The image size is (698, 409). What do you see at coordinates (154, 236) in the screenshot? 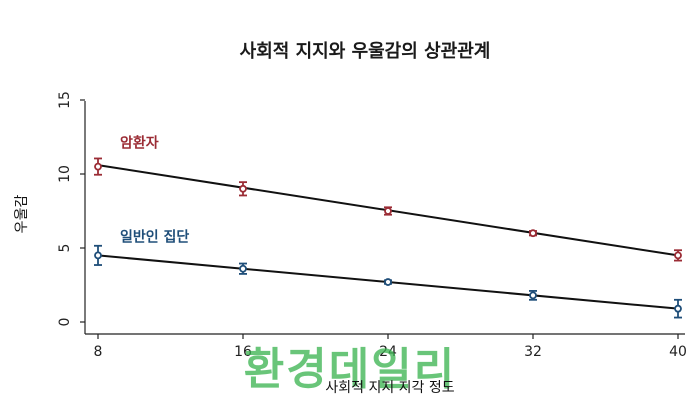
I see `series-label: 일반인 집단` at bounding box center [154, 236].